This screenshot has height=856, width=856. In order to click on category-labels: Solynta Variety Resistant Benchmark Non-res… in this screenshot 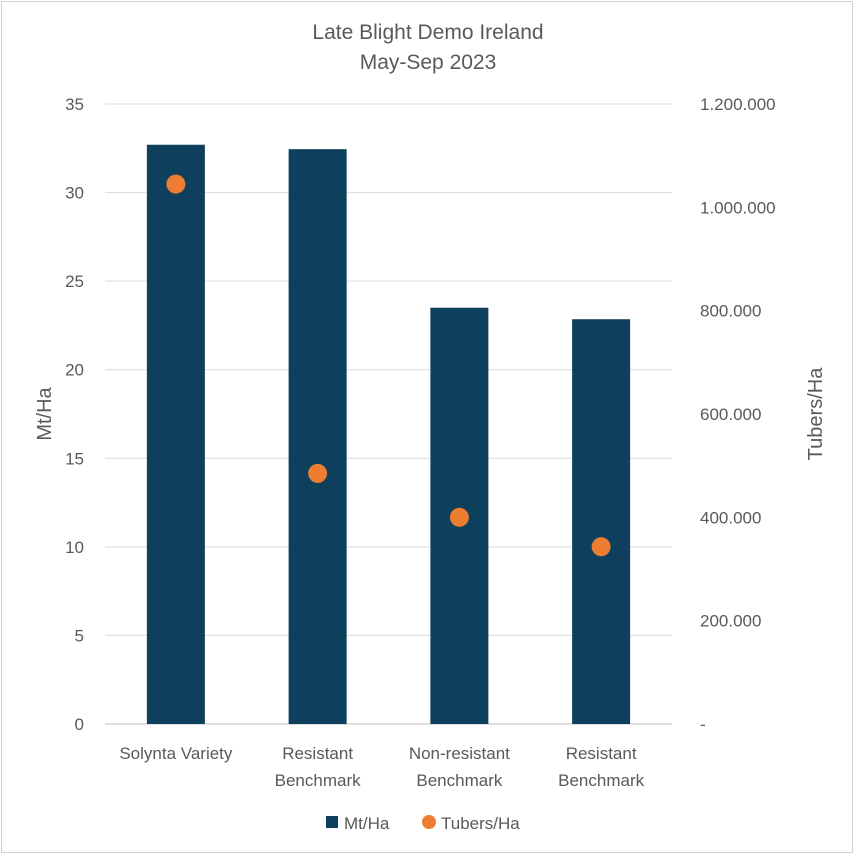, I will do `click(381, 767)`.